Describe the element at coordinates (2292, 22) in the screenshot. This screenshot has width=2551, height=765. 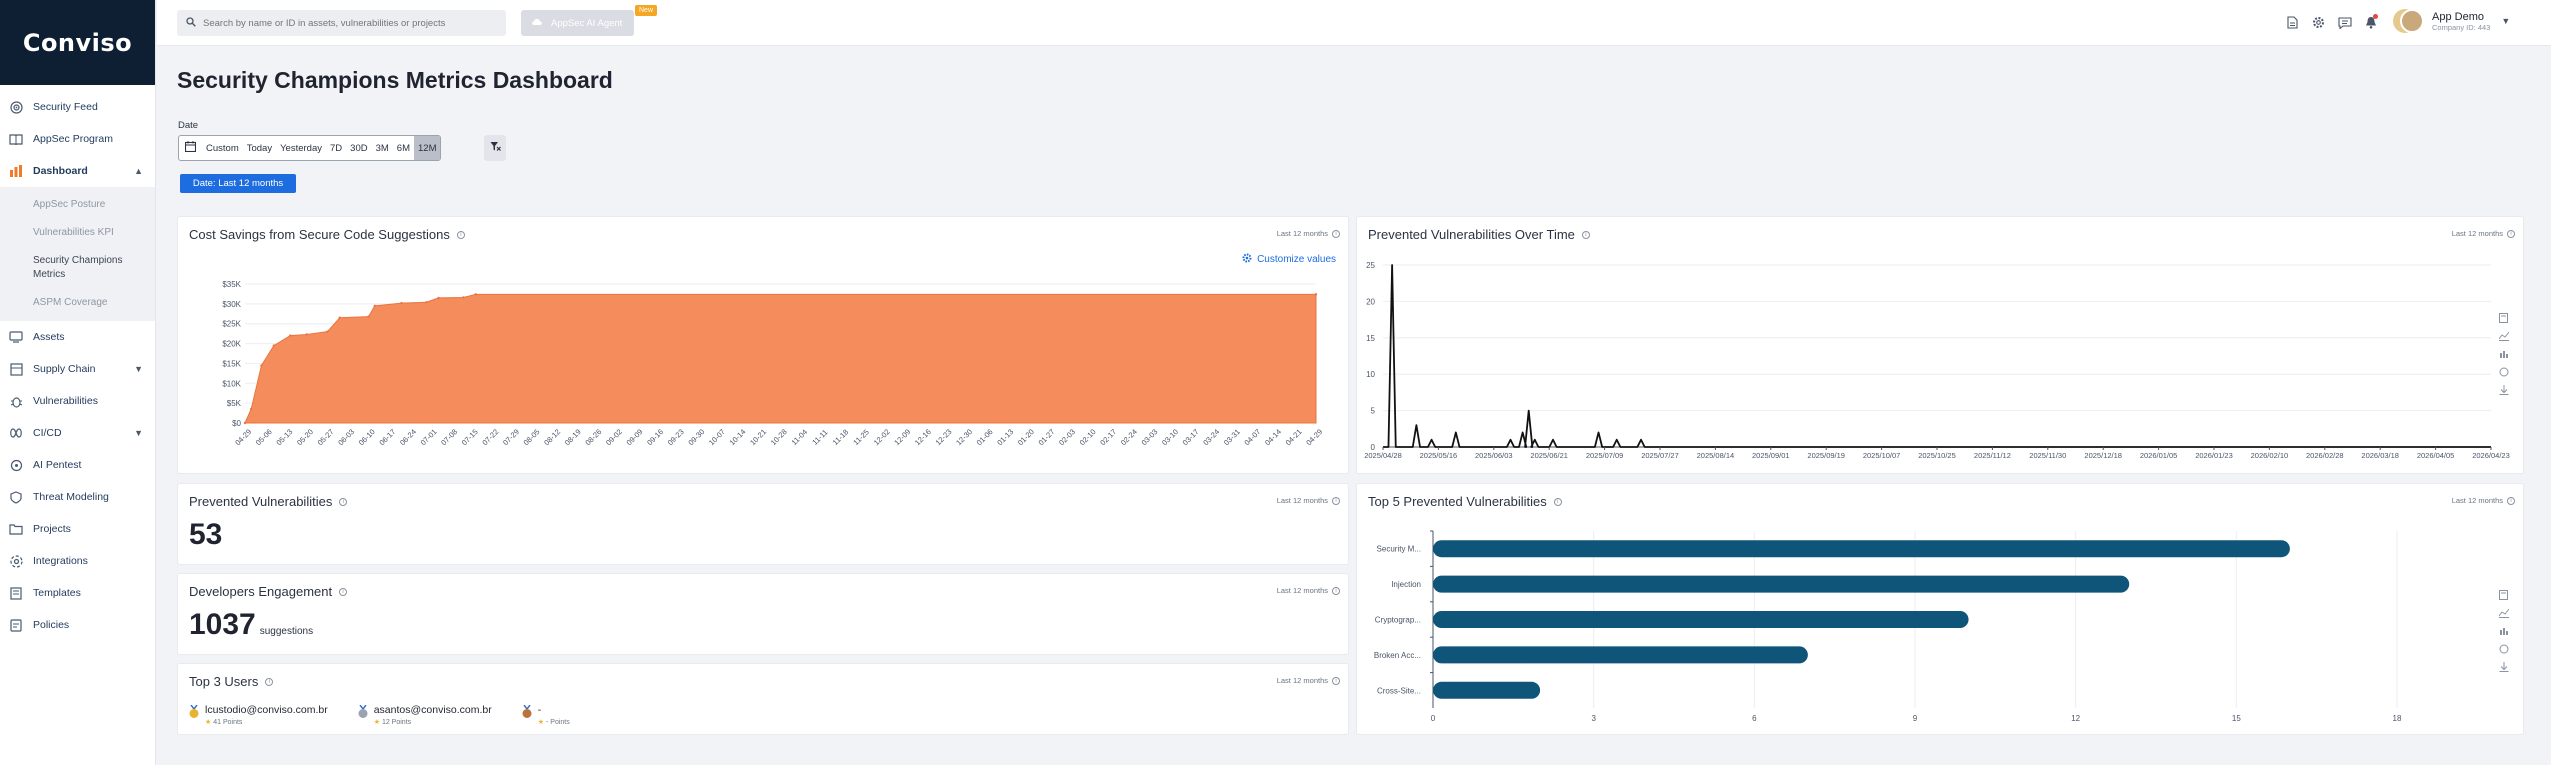
I see `document-icon` at that location.